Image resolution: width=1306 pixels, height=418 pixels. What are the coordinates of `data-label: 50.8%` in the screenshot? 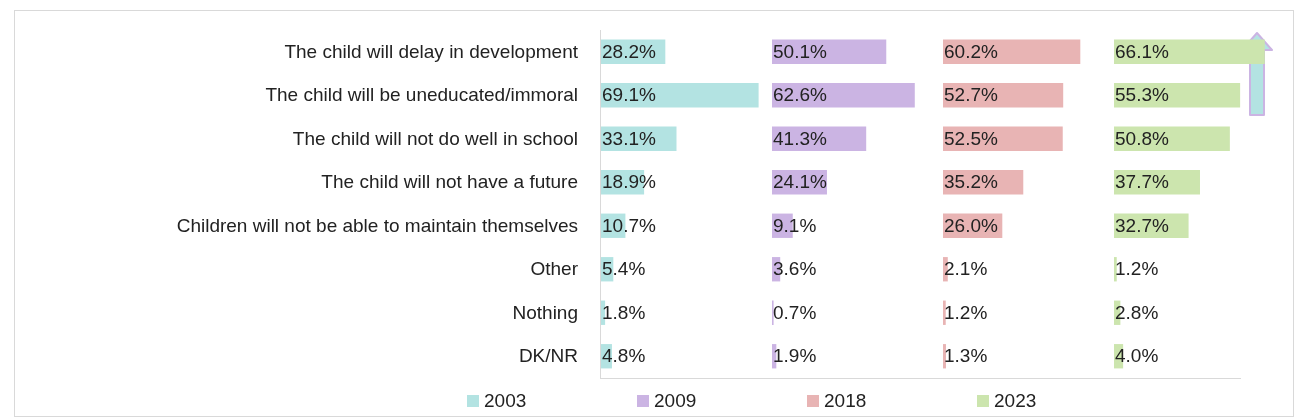 It's located at (1142, 138).